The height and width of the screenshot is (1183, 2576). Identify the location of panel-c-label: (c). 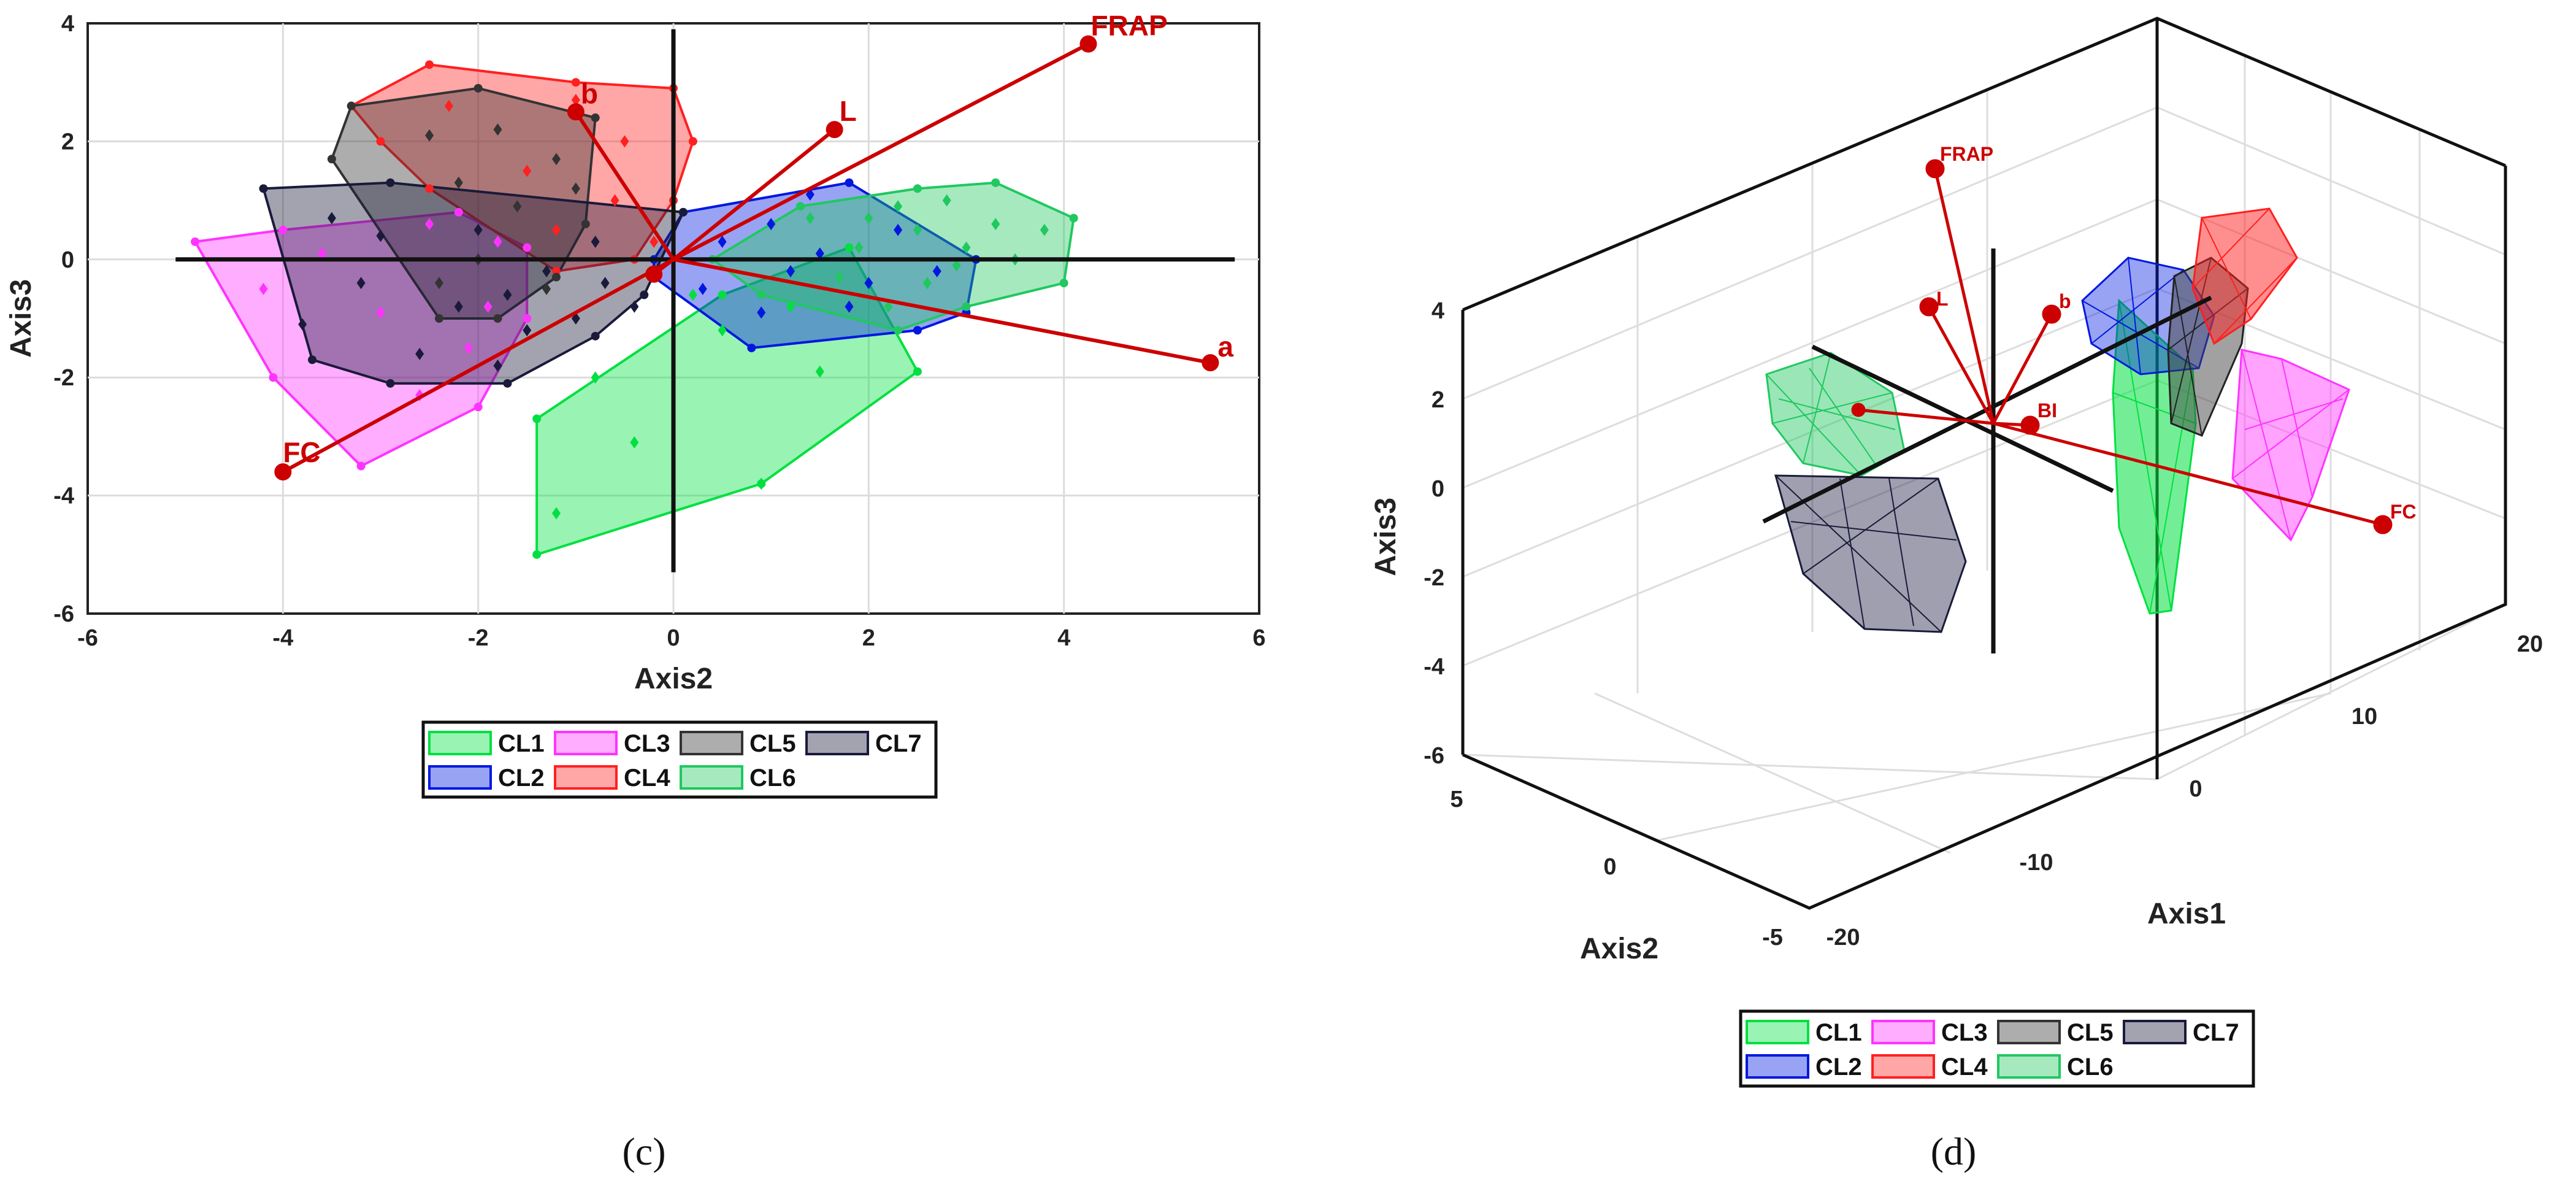
(643, 1151).